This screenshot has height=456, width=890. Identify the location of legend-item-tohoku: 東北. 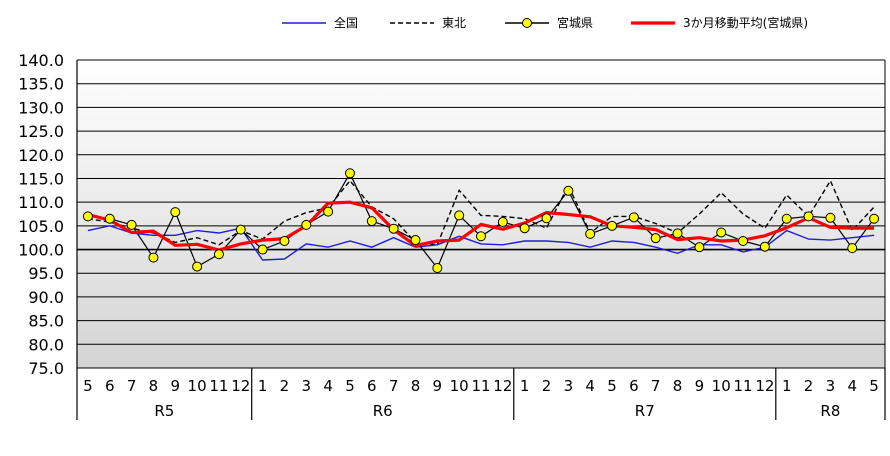
(454, 23).